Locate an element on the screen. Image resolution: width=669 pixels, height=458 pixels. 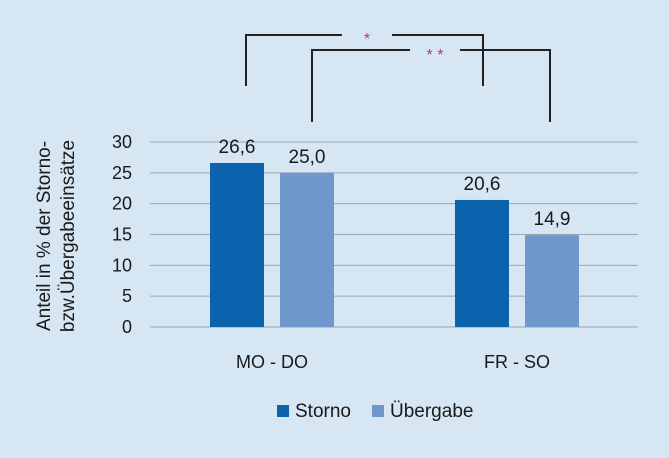
y-tick-label: 15 is located at coordinates (122, 235).